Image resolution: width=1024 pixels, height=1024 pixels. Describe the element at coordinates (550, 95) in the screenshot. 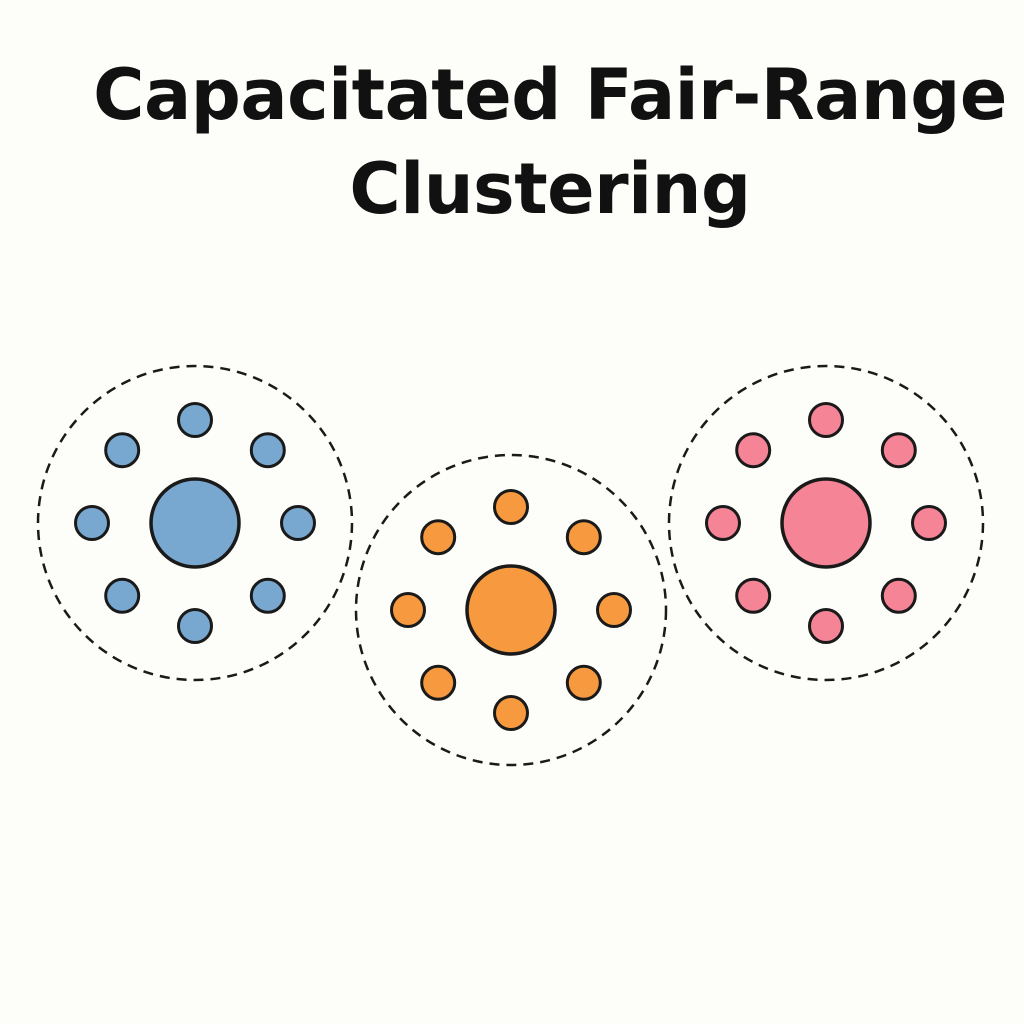

I see `title-line-1: Capacitated Fair-Range` at that location.